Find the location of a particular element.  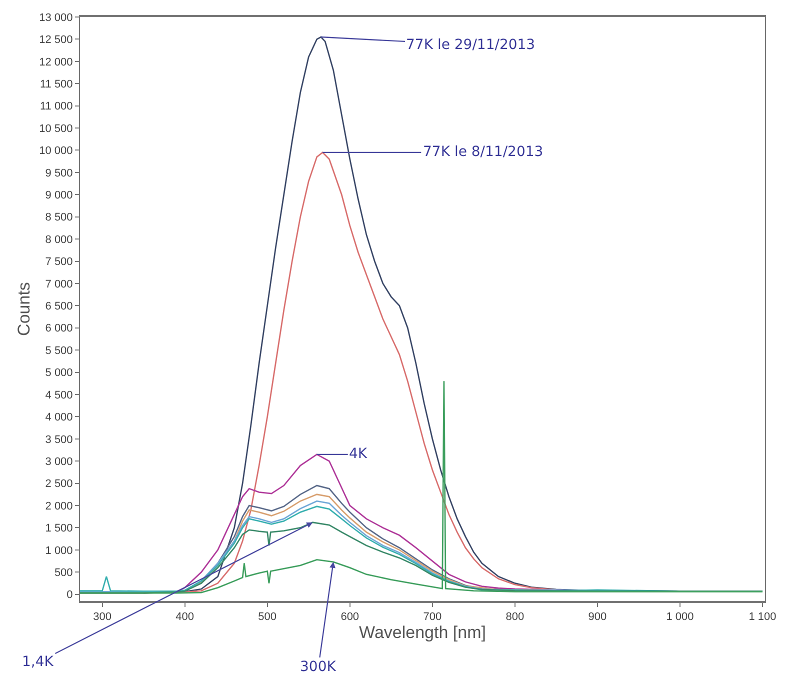

y-tick-label: 8 500 is located at coordinates (59, 218).